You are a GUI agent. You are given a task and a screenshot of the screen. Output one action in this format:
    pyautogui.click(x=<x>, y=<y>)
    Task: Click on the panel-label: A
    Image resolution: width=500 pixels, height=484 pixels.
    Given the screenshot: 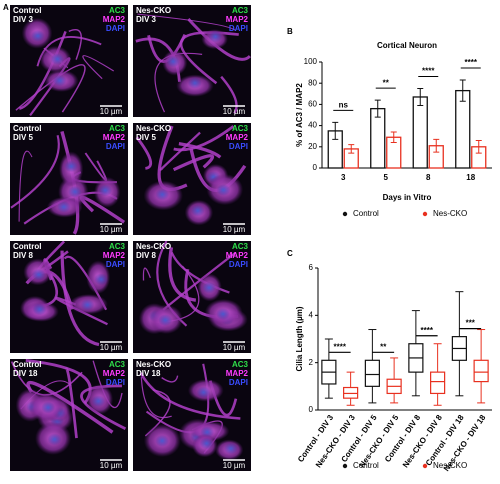 What is the action you would take?
    pyautogui.click(x=6, y=7)
    